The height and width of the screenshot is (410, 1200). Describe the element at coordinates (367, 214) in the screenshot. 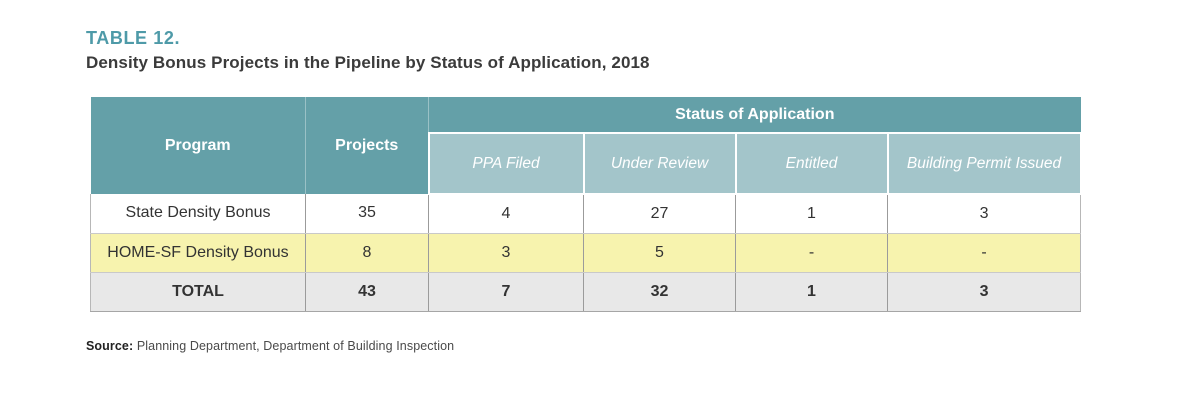

I see `cell-projects: 35` at that location.